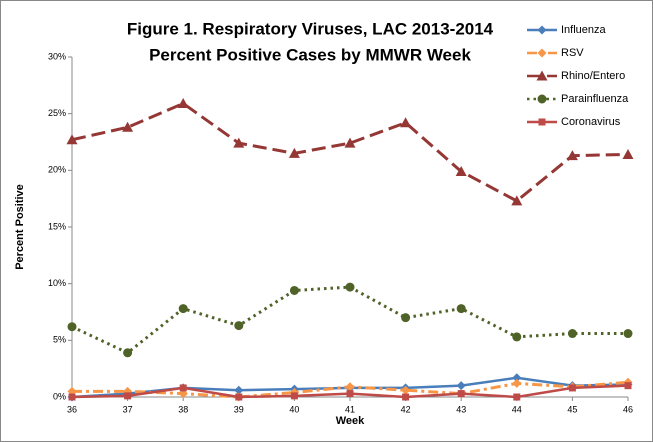 The width and height of the screenshot is (653, 442). What do you see at coordinates (59, 340) in the screenshot?
I see `y-tick-label: 5%` at bounding box center [59, 340].